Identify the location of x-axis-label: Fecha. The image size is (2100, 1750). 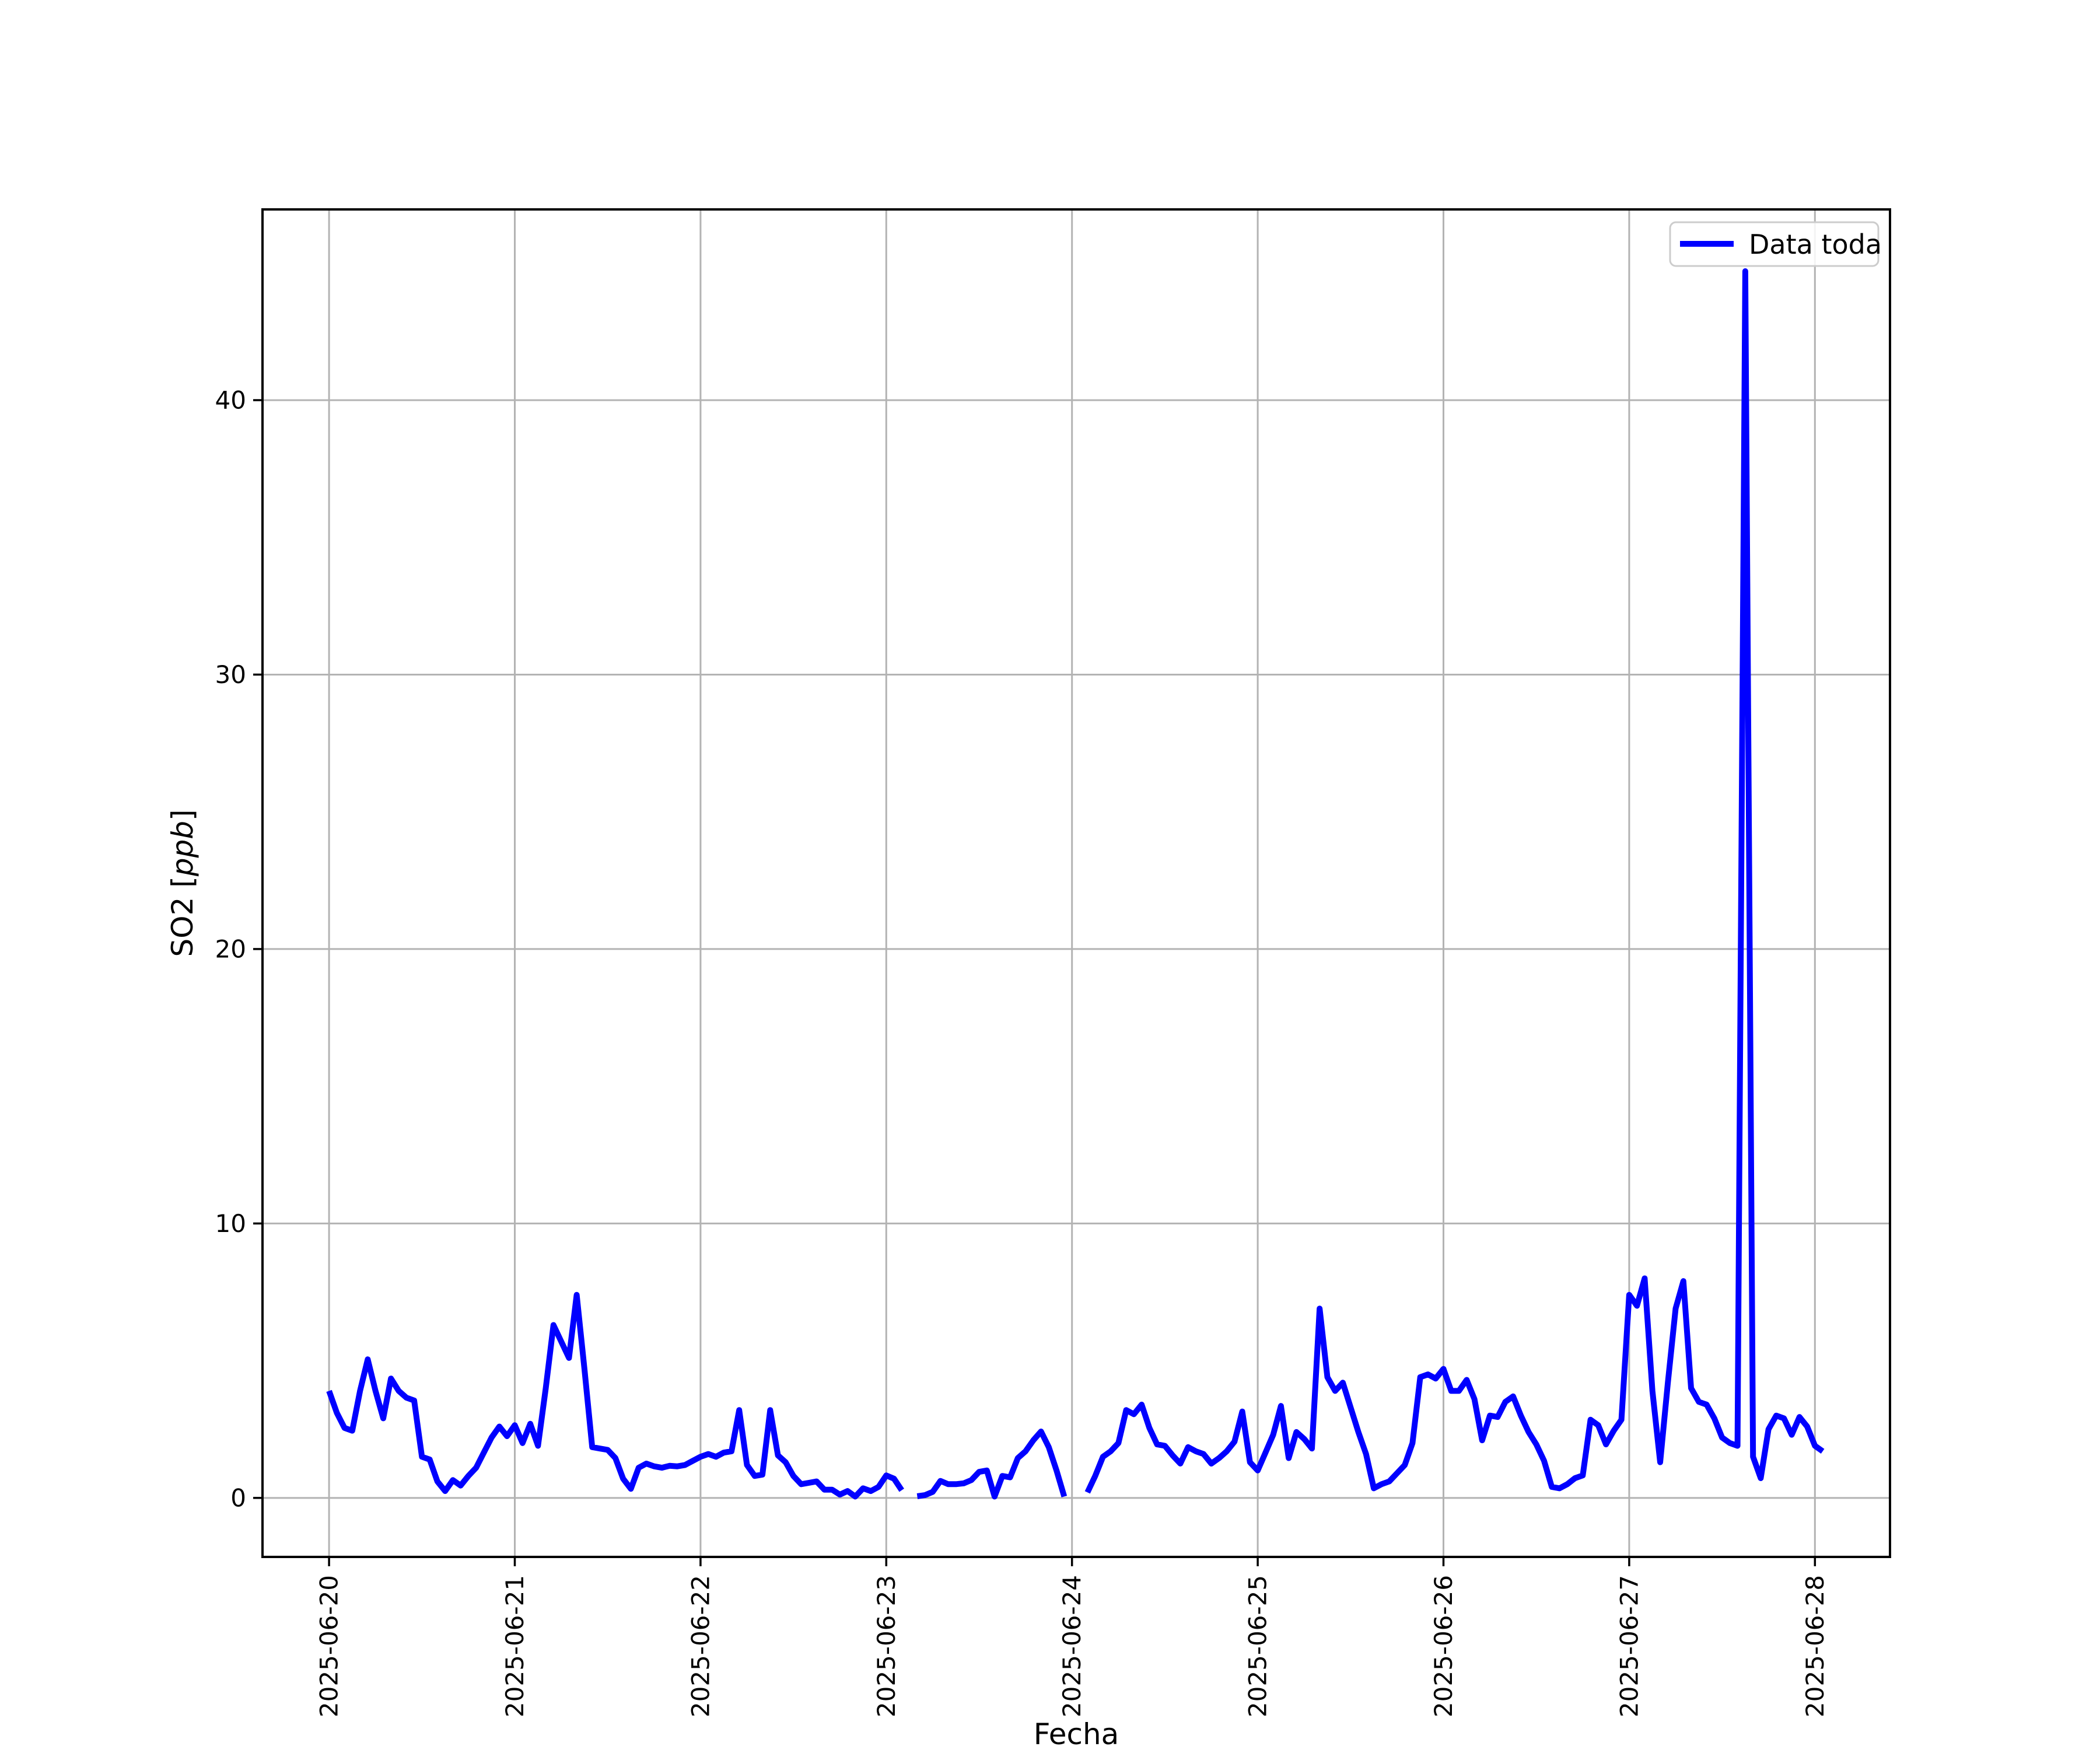
(1076, 1733).